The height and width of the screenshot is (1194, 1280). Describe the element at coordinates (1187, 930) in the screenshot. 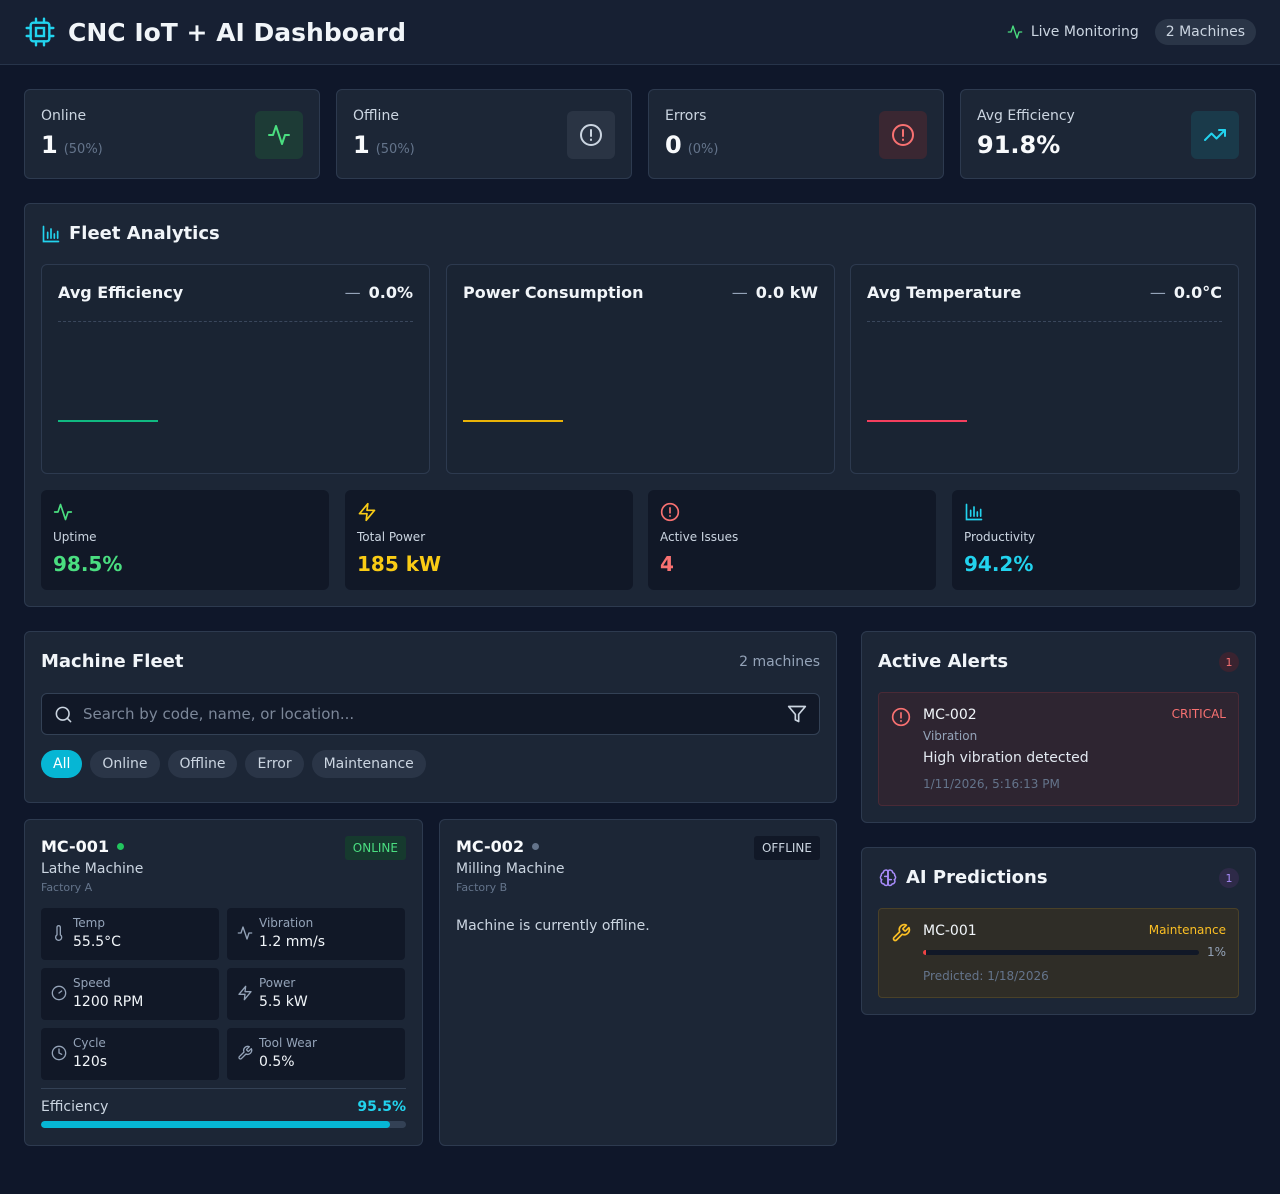

I see `prediction-kind: Maintenance` at that location.